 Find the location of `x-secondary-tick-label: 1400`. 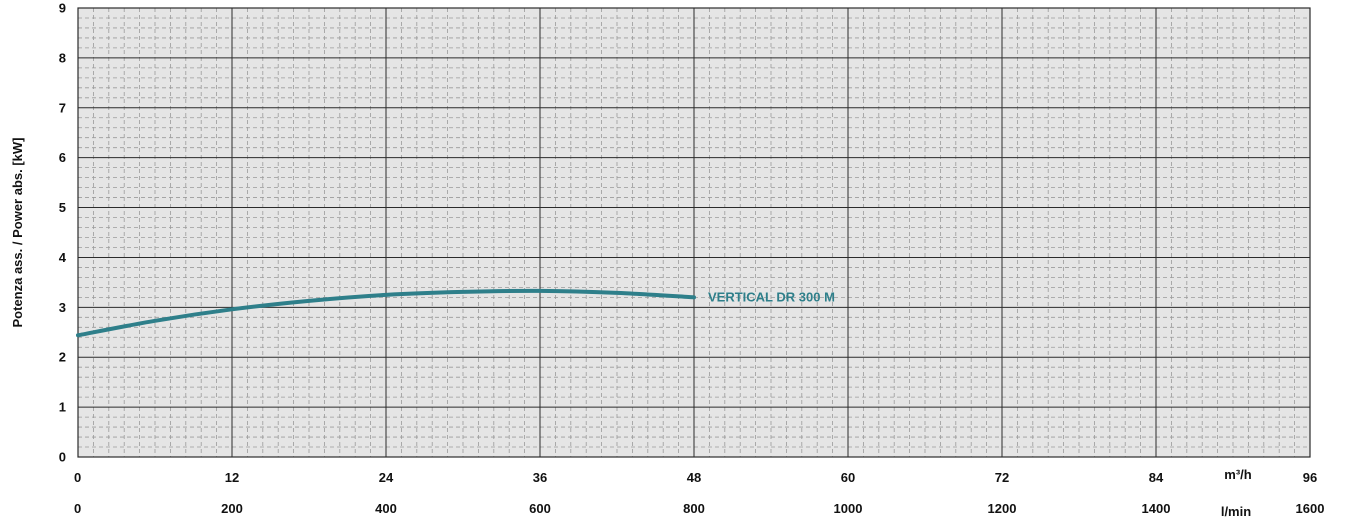

x-secondary-tick-label: 1400 is located at coordinates (1156, 508).